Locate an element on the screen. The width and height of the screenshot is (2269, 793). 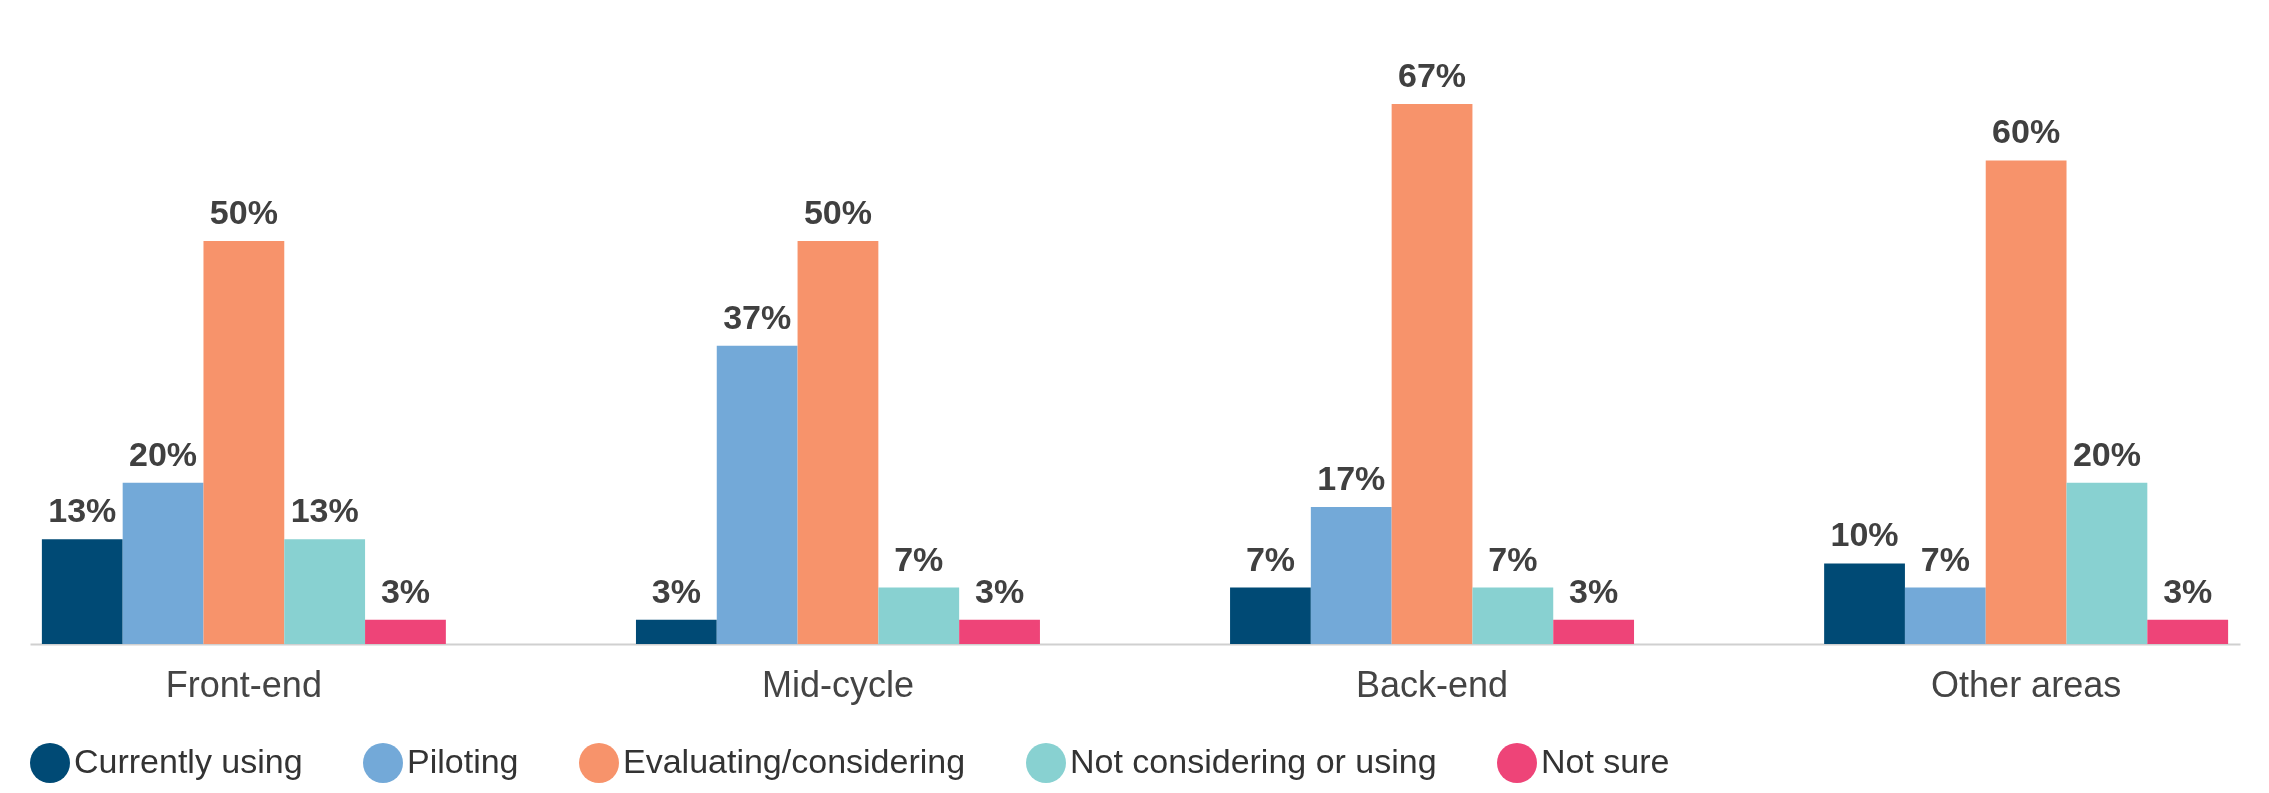
legend-label: Not considering or using is located at coordinates (1253, 761).